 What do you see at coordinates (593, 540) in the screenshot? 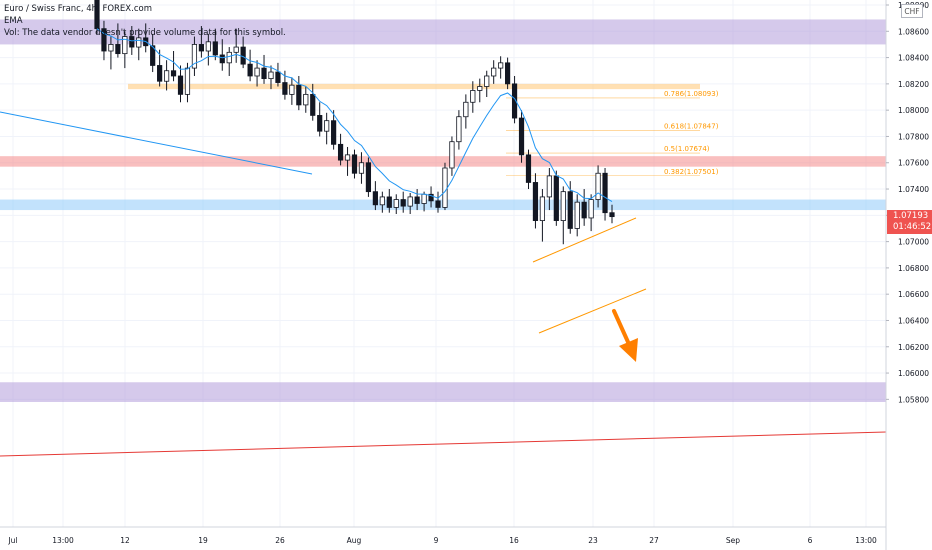
I see `time-axis-label: 23` at bounding box center [593, 540].